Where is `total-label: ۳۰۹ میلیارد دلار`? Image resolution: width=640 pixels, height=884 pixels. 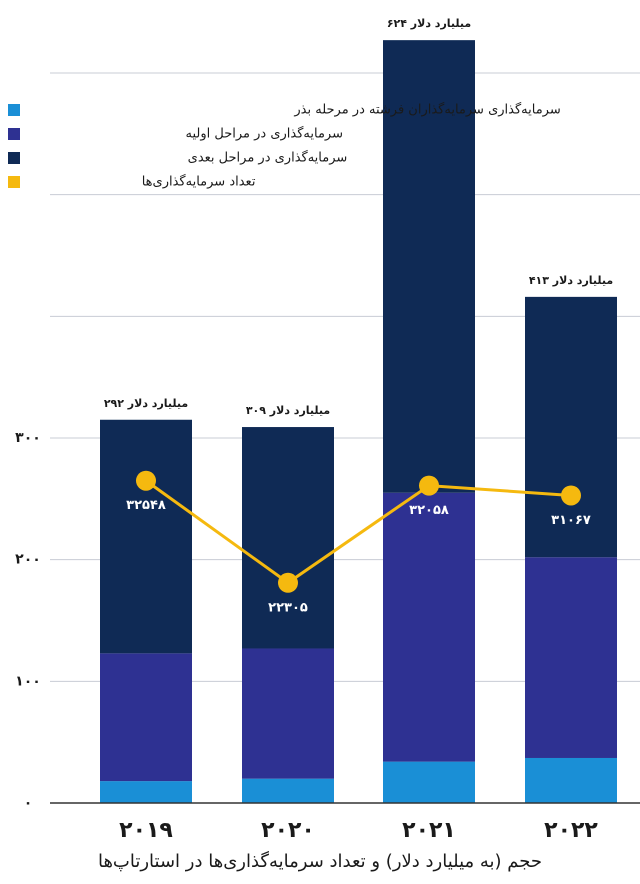 total-label: ۳۰۹ میلیارد دلار is located at coordinates (288, 410).